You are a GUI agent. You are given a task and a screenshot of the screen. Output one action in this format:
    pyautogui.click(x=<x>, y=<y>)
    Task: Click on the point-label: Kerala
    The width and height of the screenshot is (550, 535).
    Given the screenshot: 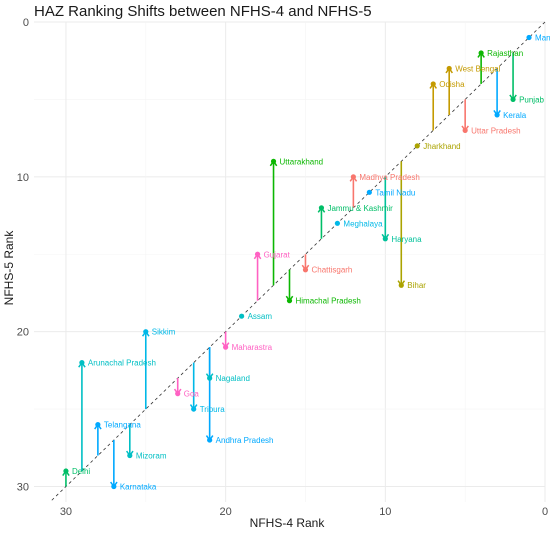 What is the action you would take?
    pyautogui.click(x=515, y=115)
    